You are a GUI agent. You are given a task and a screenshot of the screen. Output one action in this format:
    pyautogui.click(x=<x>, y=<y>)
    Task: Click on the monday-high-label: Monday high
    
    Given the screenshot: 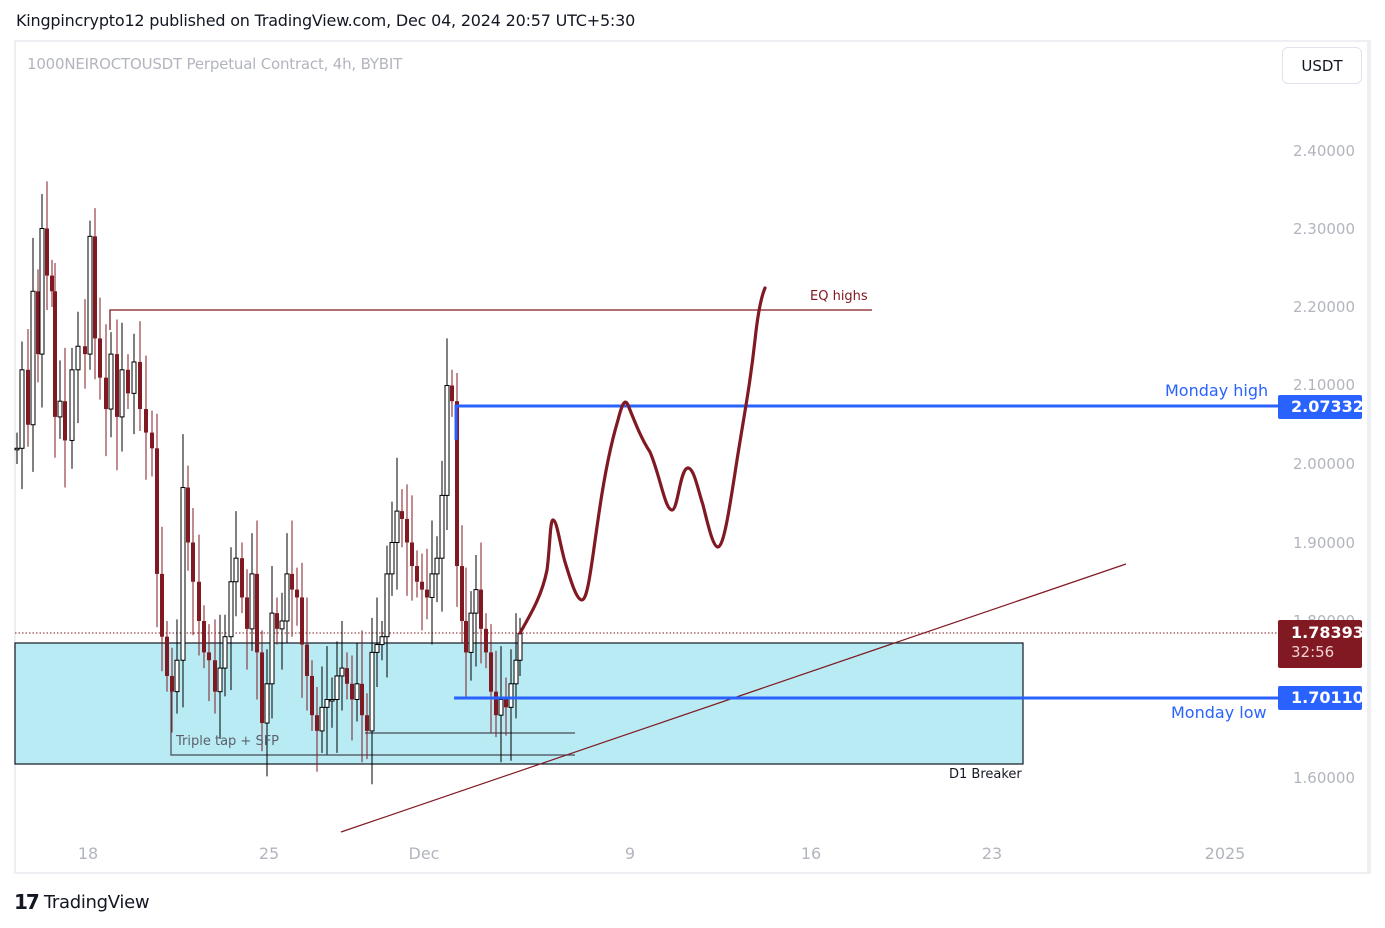 What is the action you would take?
    pyautogui.click(x=1217, y=390)
    